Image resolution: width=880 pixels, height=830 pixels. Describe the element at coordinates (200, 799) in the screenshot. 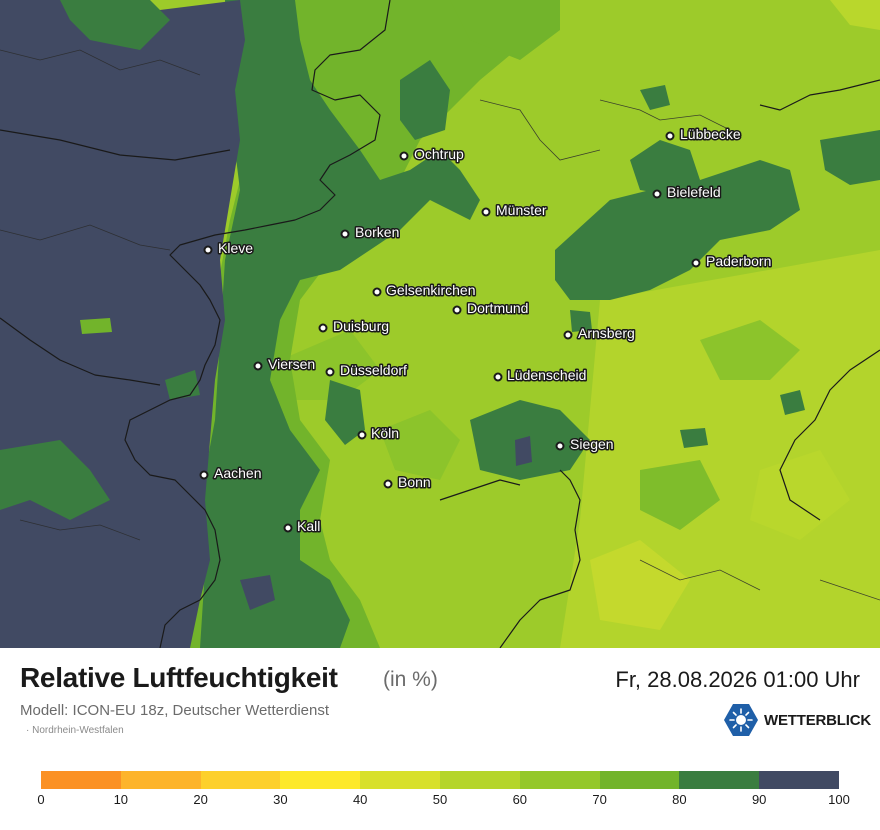

I see `legend-tick-label: 20` at that location.